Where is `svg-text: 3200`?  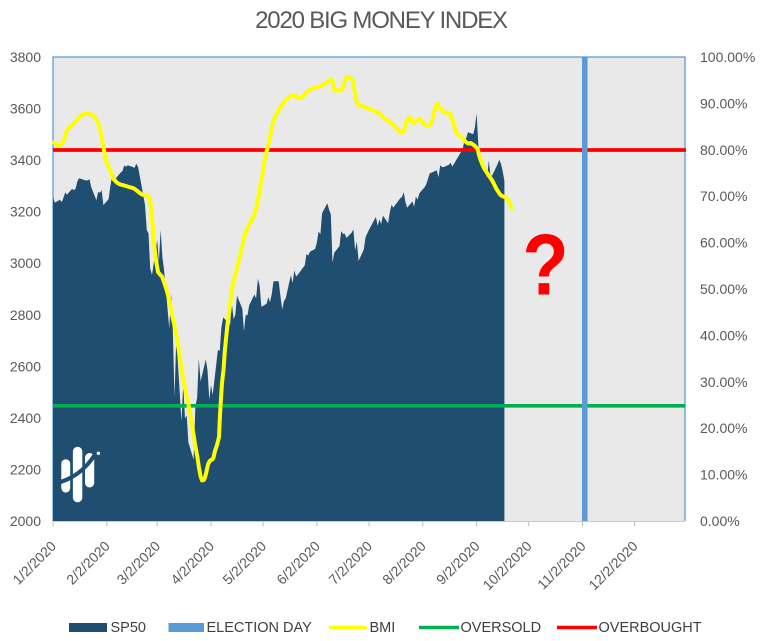
svg-text: 3200 is located at coordinates (25, 212).